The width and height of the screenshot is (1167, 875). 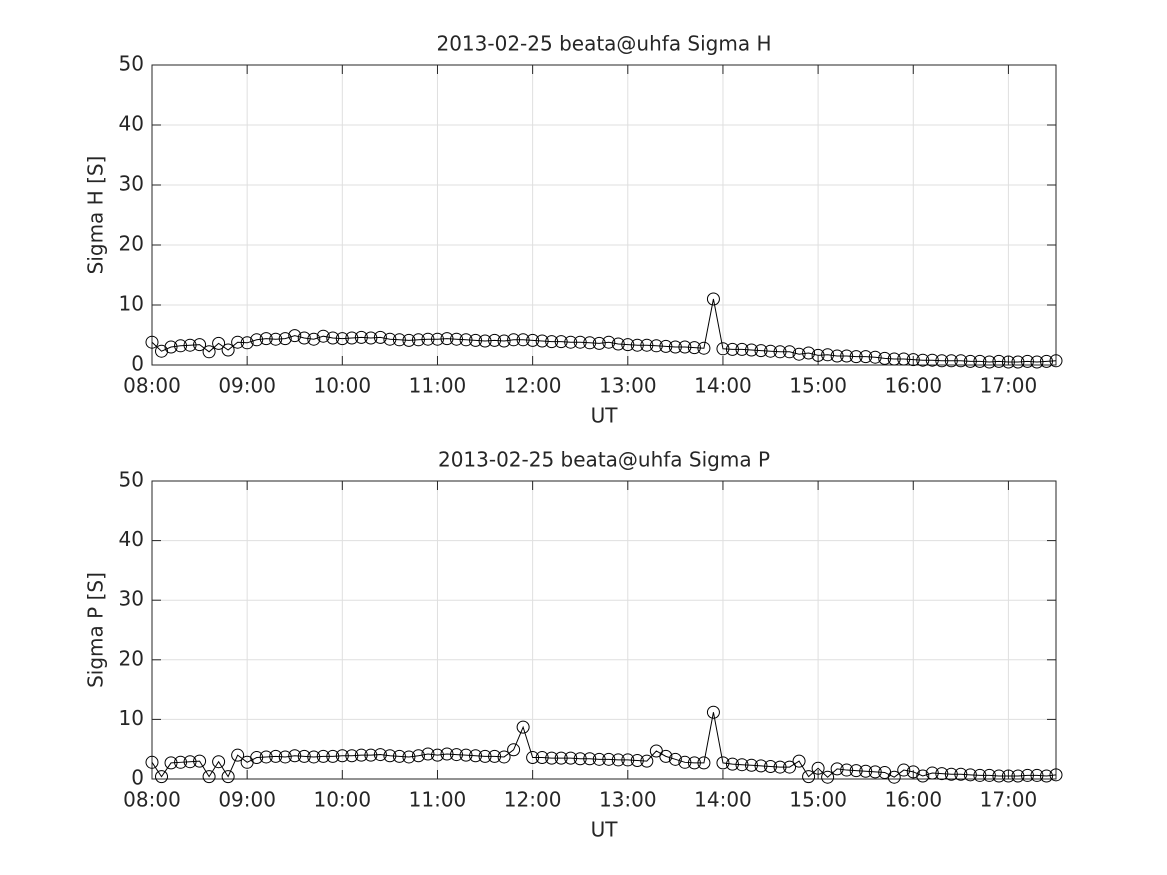 I want to click on y-axis-label: Sigma P [S], so click(x=96, y=630).